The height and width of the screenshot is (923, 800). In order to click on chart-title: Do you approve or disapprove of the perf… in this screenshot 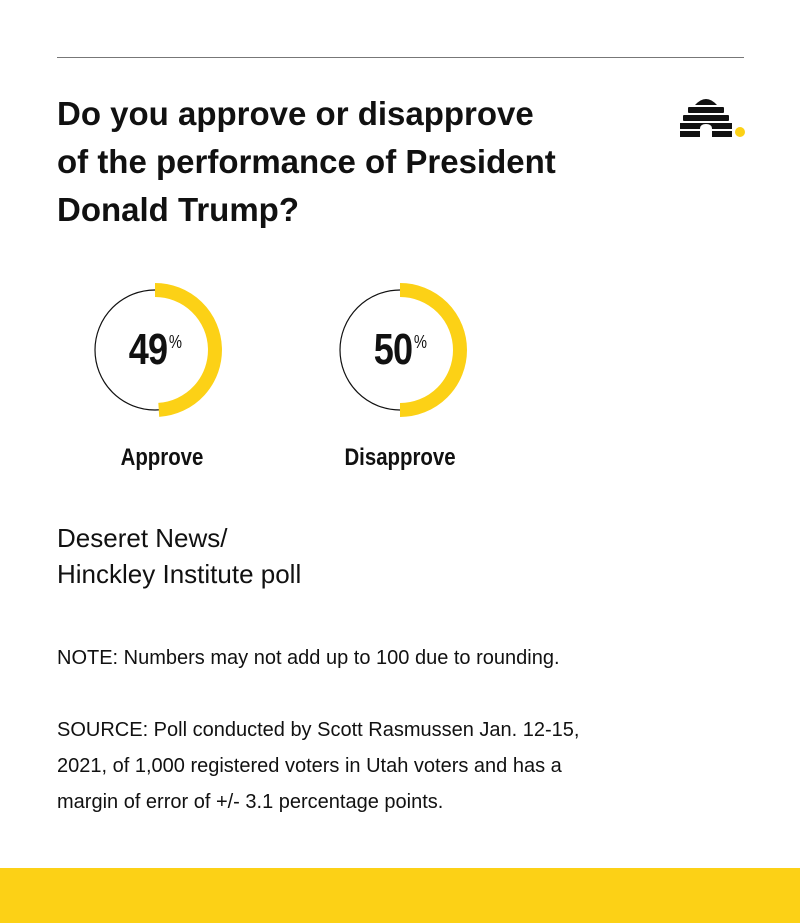, I will do `click(357, 162)`.